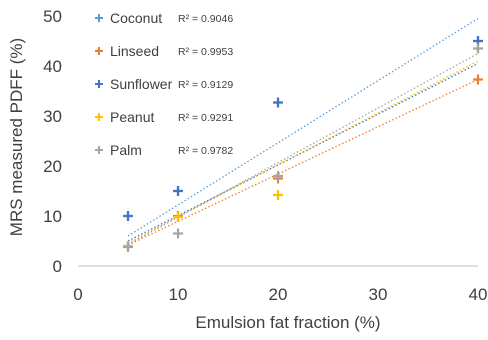 The height and width of the screenshot is (340, 488). What do you see at coordinates (205, 19) in the screenshot?
I see `r-squared-label: R² = 0.9046` at bounding box center [205, 19].